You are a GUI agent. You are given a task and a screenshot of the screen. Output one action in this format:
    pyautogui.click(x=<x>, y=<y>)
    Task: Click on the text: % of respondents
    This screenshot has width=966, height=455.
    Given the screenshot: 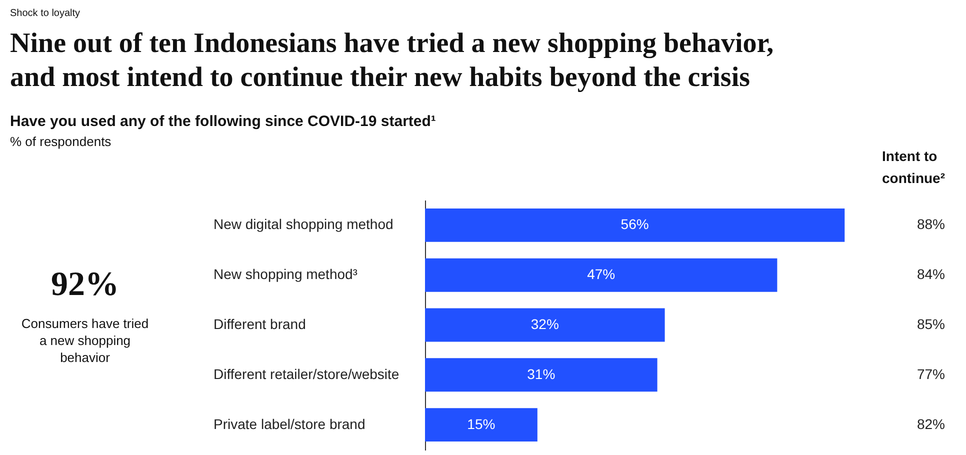 What is the action you would take?
    pyautogui.click(x=61, y=141)
    